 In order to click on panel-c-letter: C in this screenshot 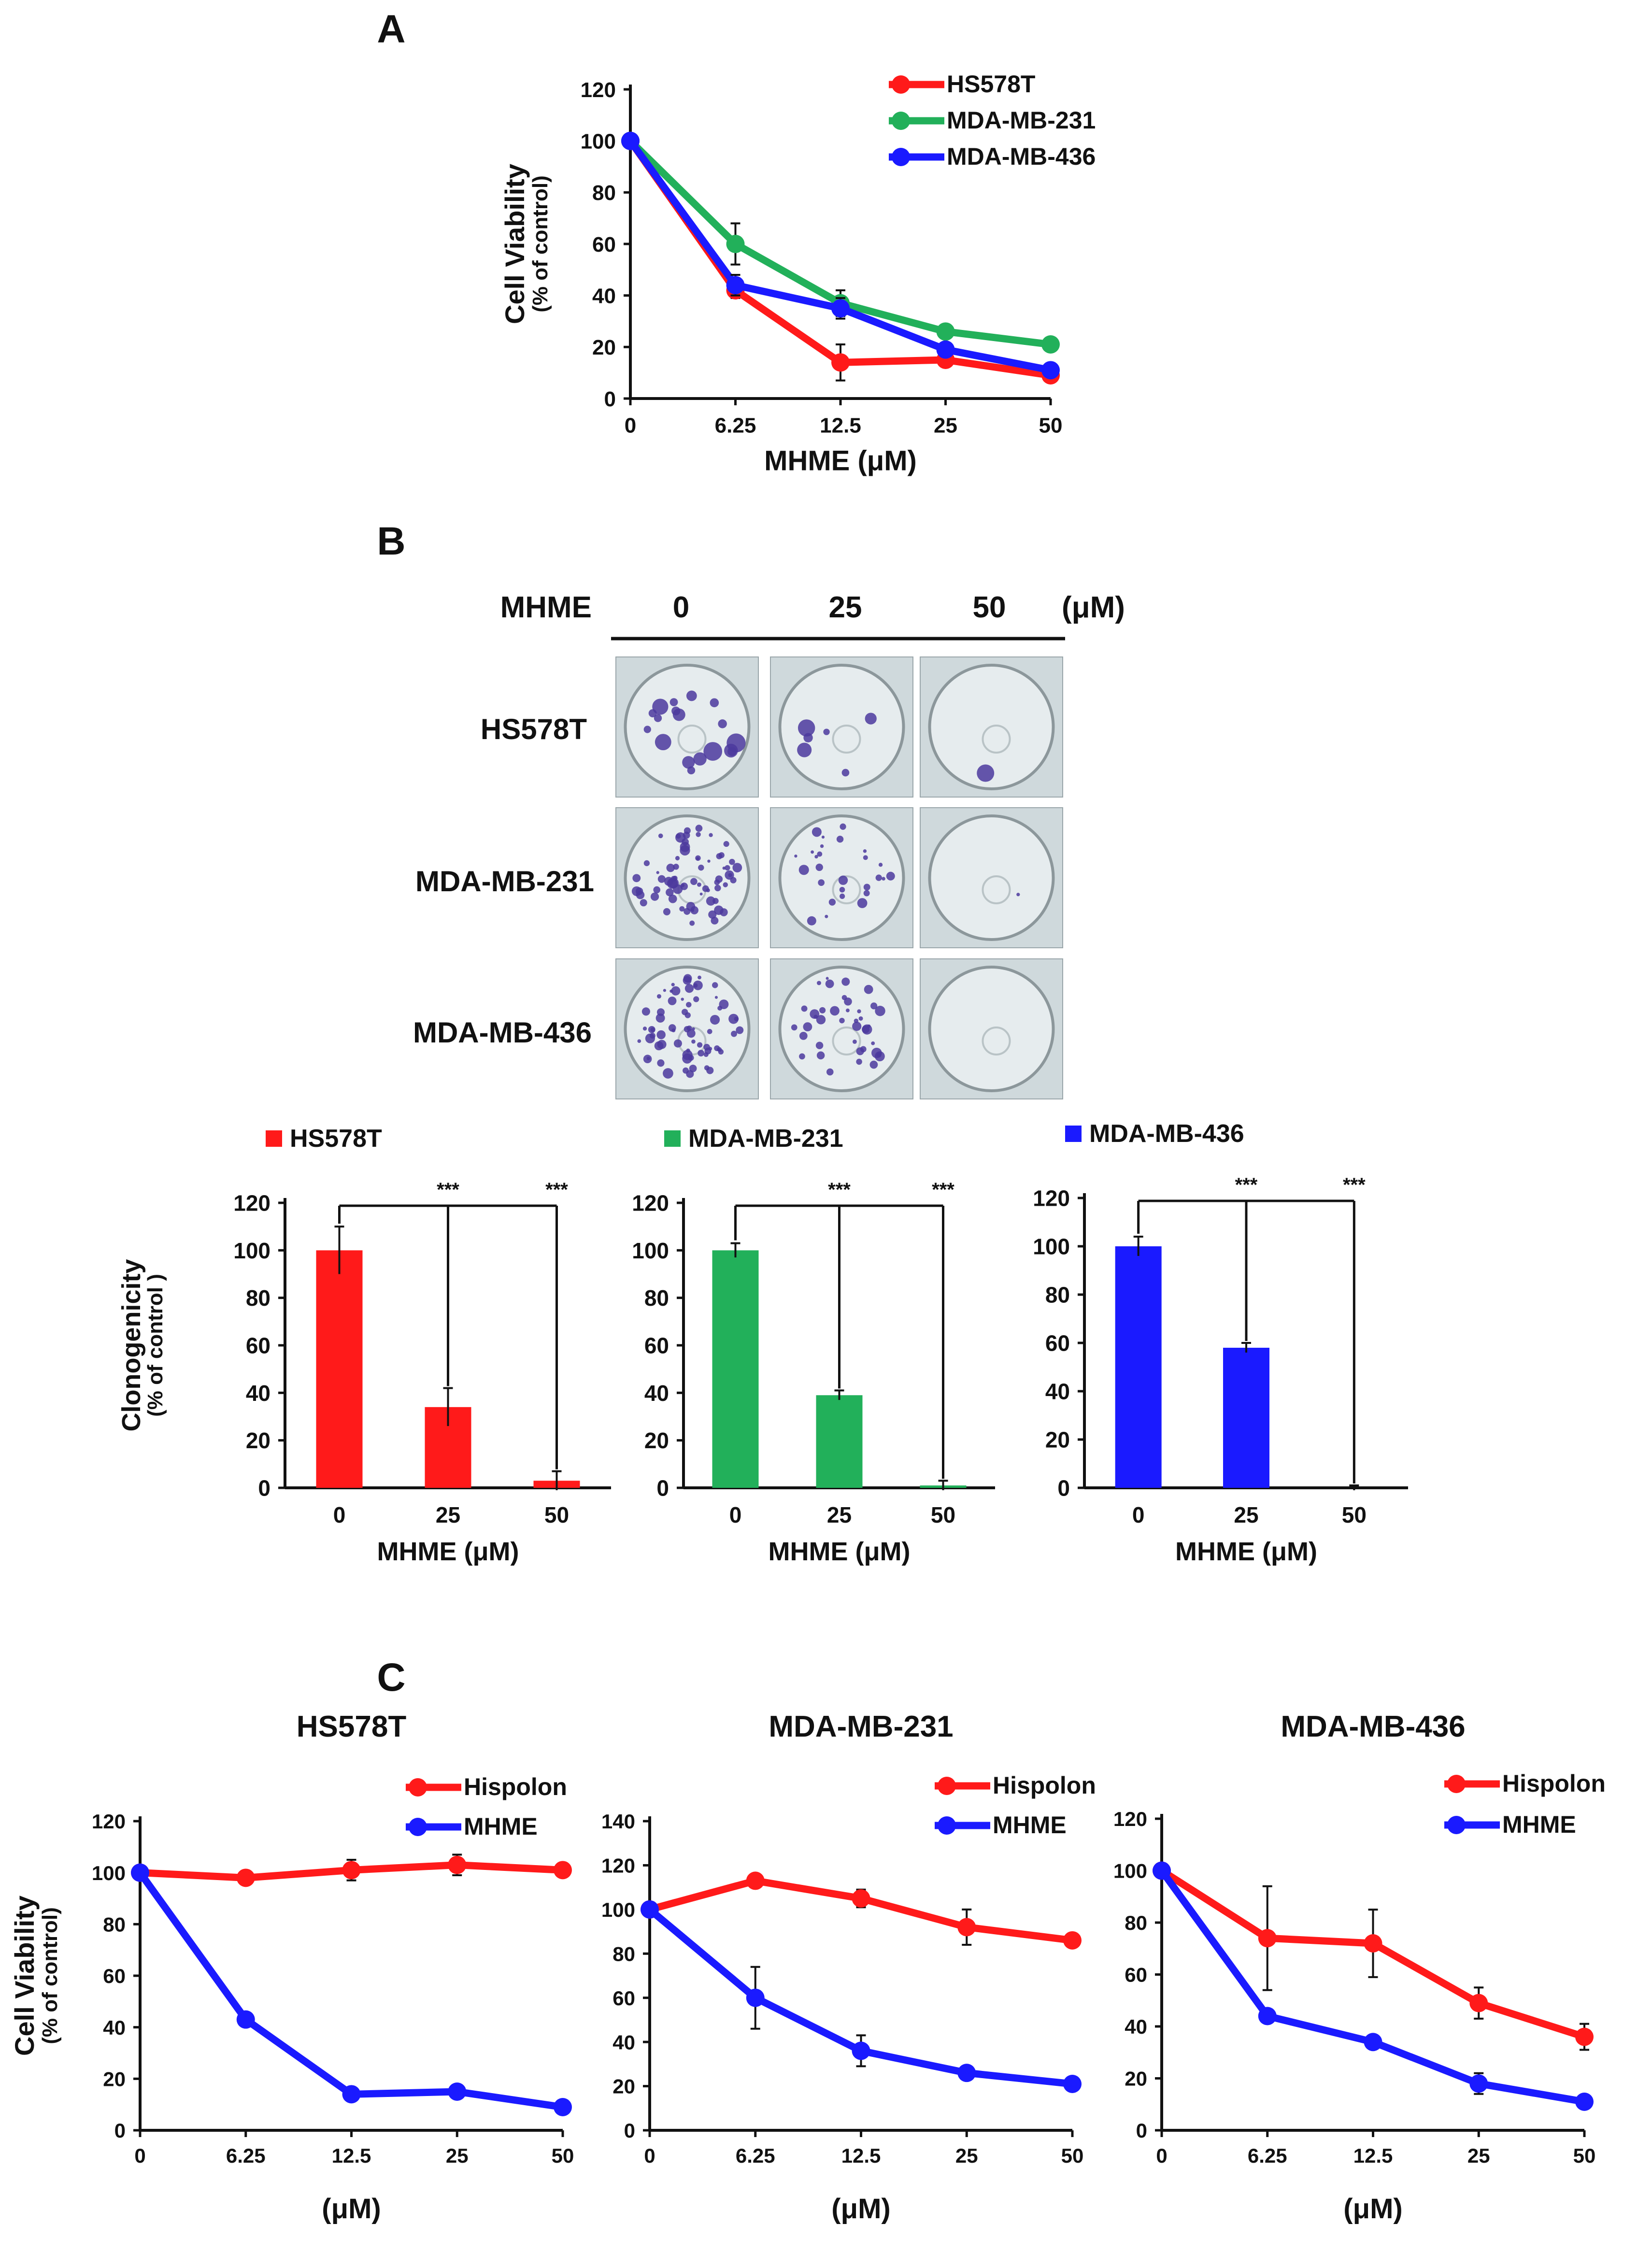, I will do `click(391, 1677)`.